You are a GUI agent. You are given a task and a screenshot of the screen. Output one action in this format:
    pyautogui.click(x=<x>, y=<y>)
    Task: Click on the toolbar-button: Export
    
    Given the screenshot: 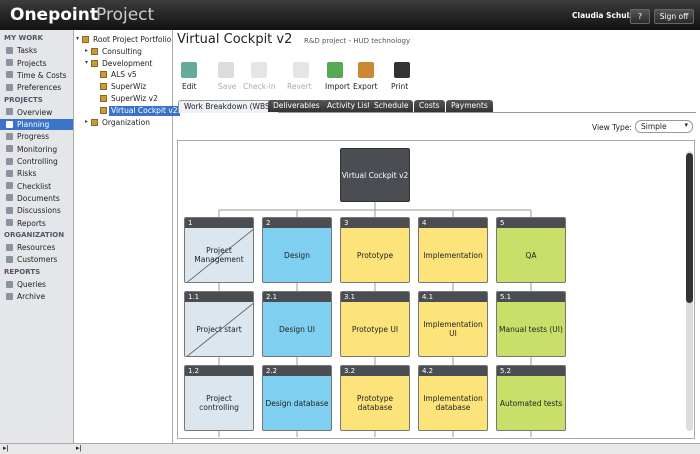 What is the action you would take?
    pyautogui.click(x=371, y=76)
    